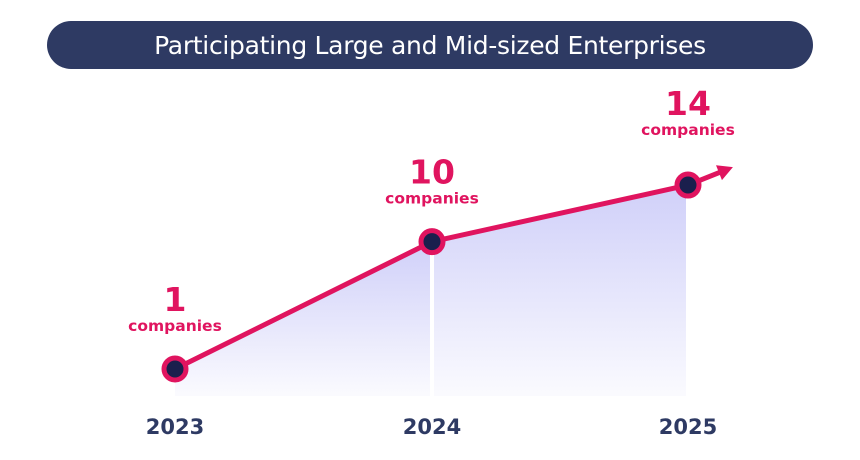 This screenshot has width=860, height=460. Describe the element at coordinates (175, 369) in the screenshot. I see `data-point-2023` at that location.